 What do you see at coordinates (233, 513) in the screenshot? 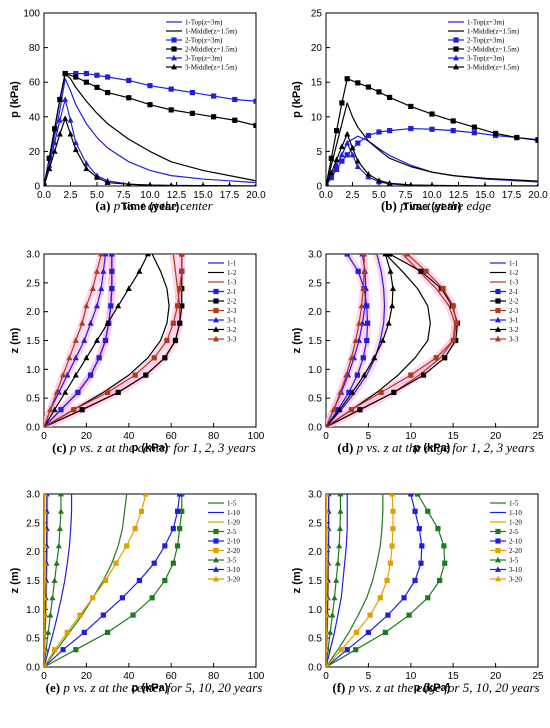
I see `legend-label: 1-10` at bounding box center [233, 513].